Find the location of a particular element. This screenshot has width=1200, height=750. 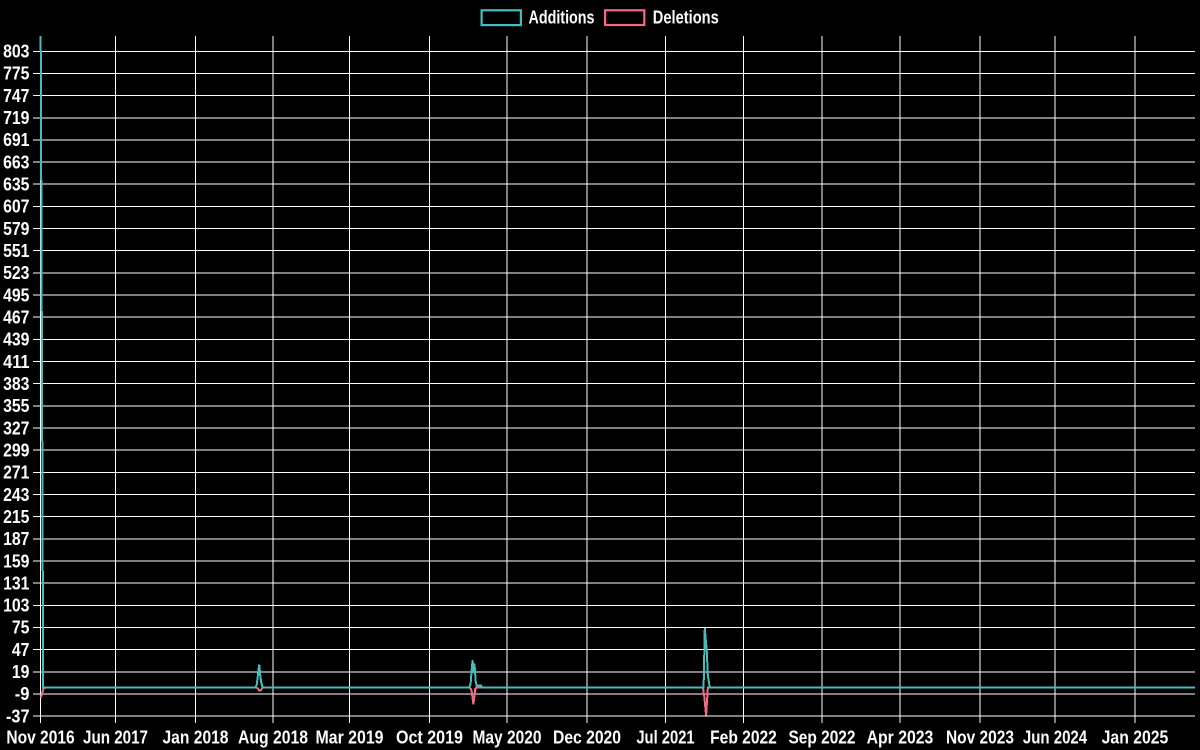

svg-text: 103 is located at coordinates (16, 606).